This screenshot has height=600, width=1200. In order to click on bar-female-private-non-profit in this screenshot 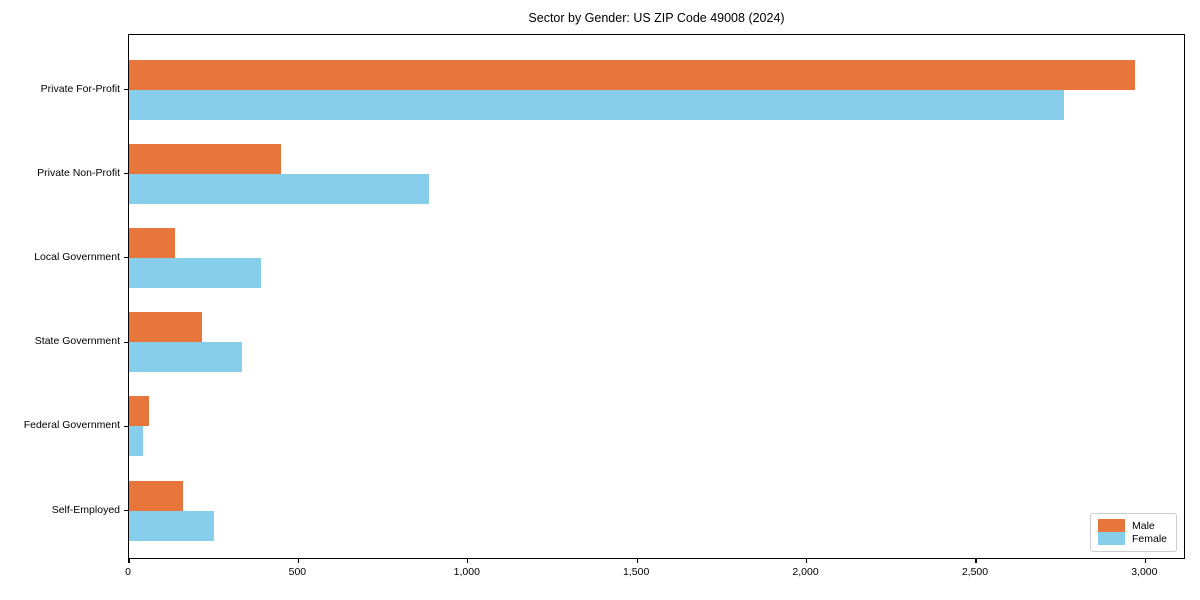, I will do `click(279, 188)`.